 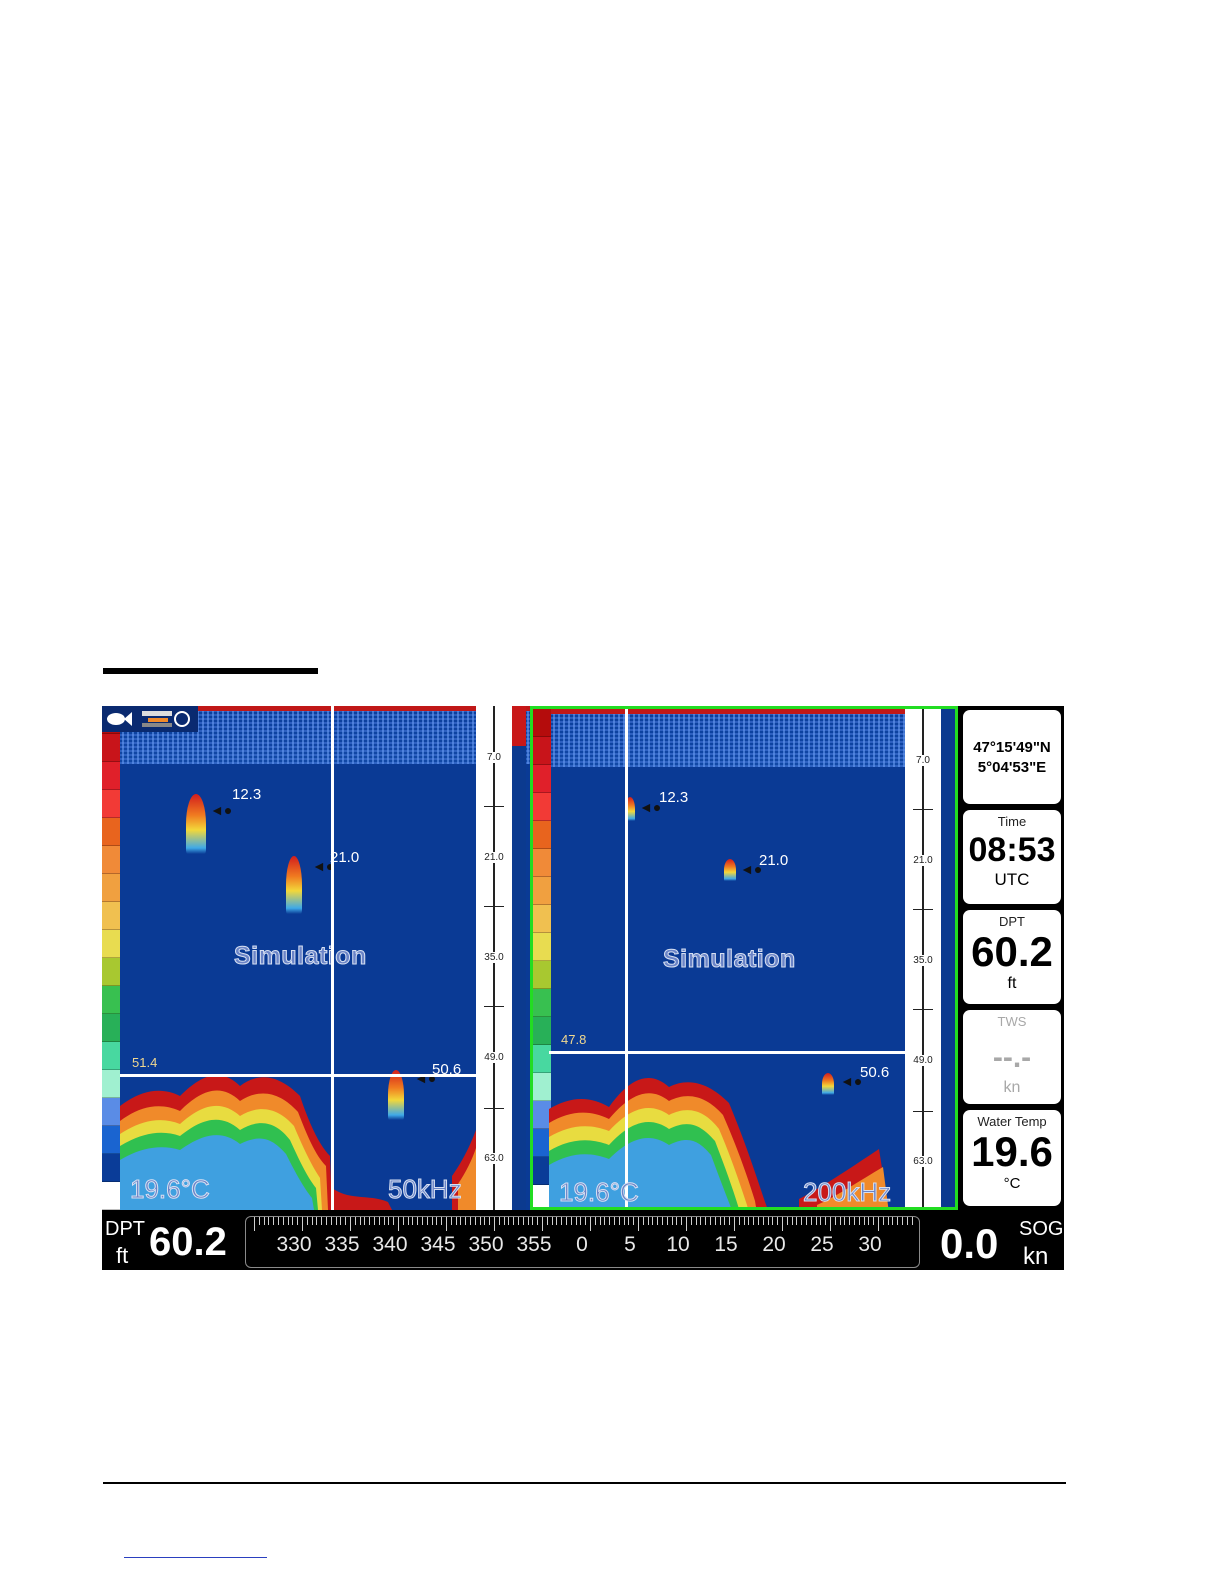 I want to click on sog-label: SOG, so click(x=1041, y=1229).